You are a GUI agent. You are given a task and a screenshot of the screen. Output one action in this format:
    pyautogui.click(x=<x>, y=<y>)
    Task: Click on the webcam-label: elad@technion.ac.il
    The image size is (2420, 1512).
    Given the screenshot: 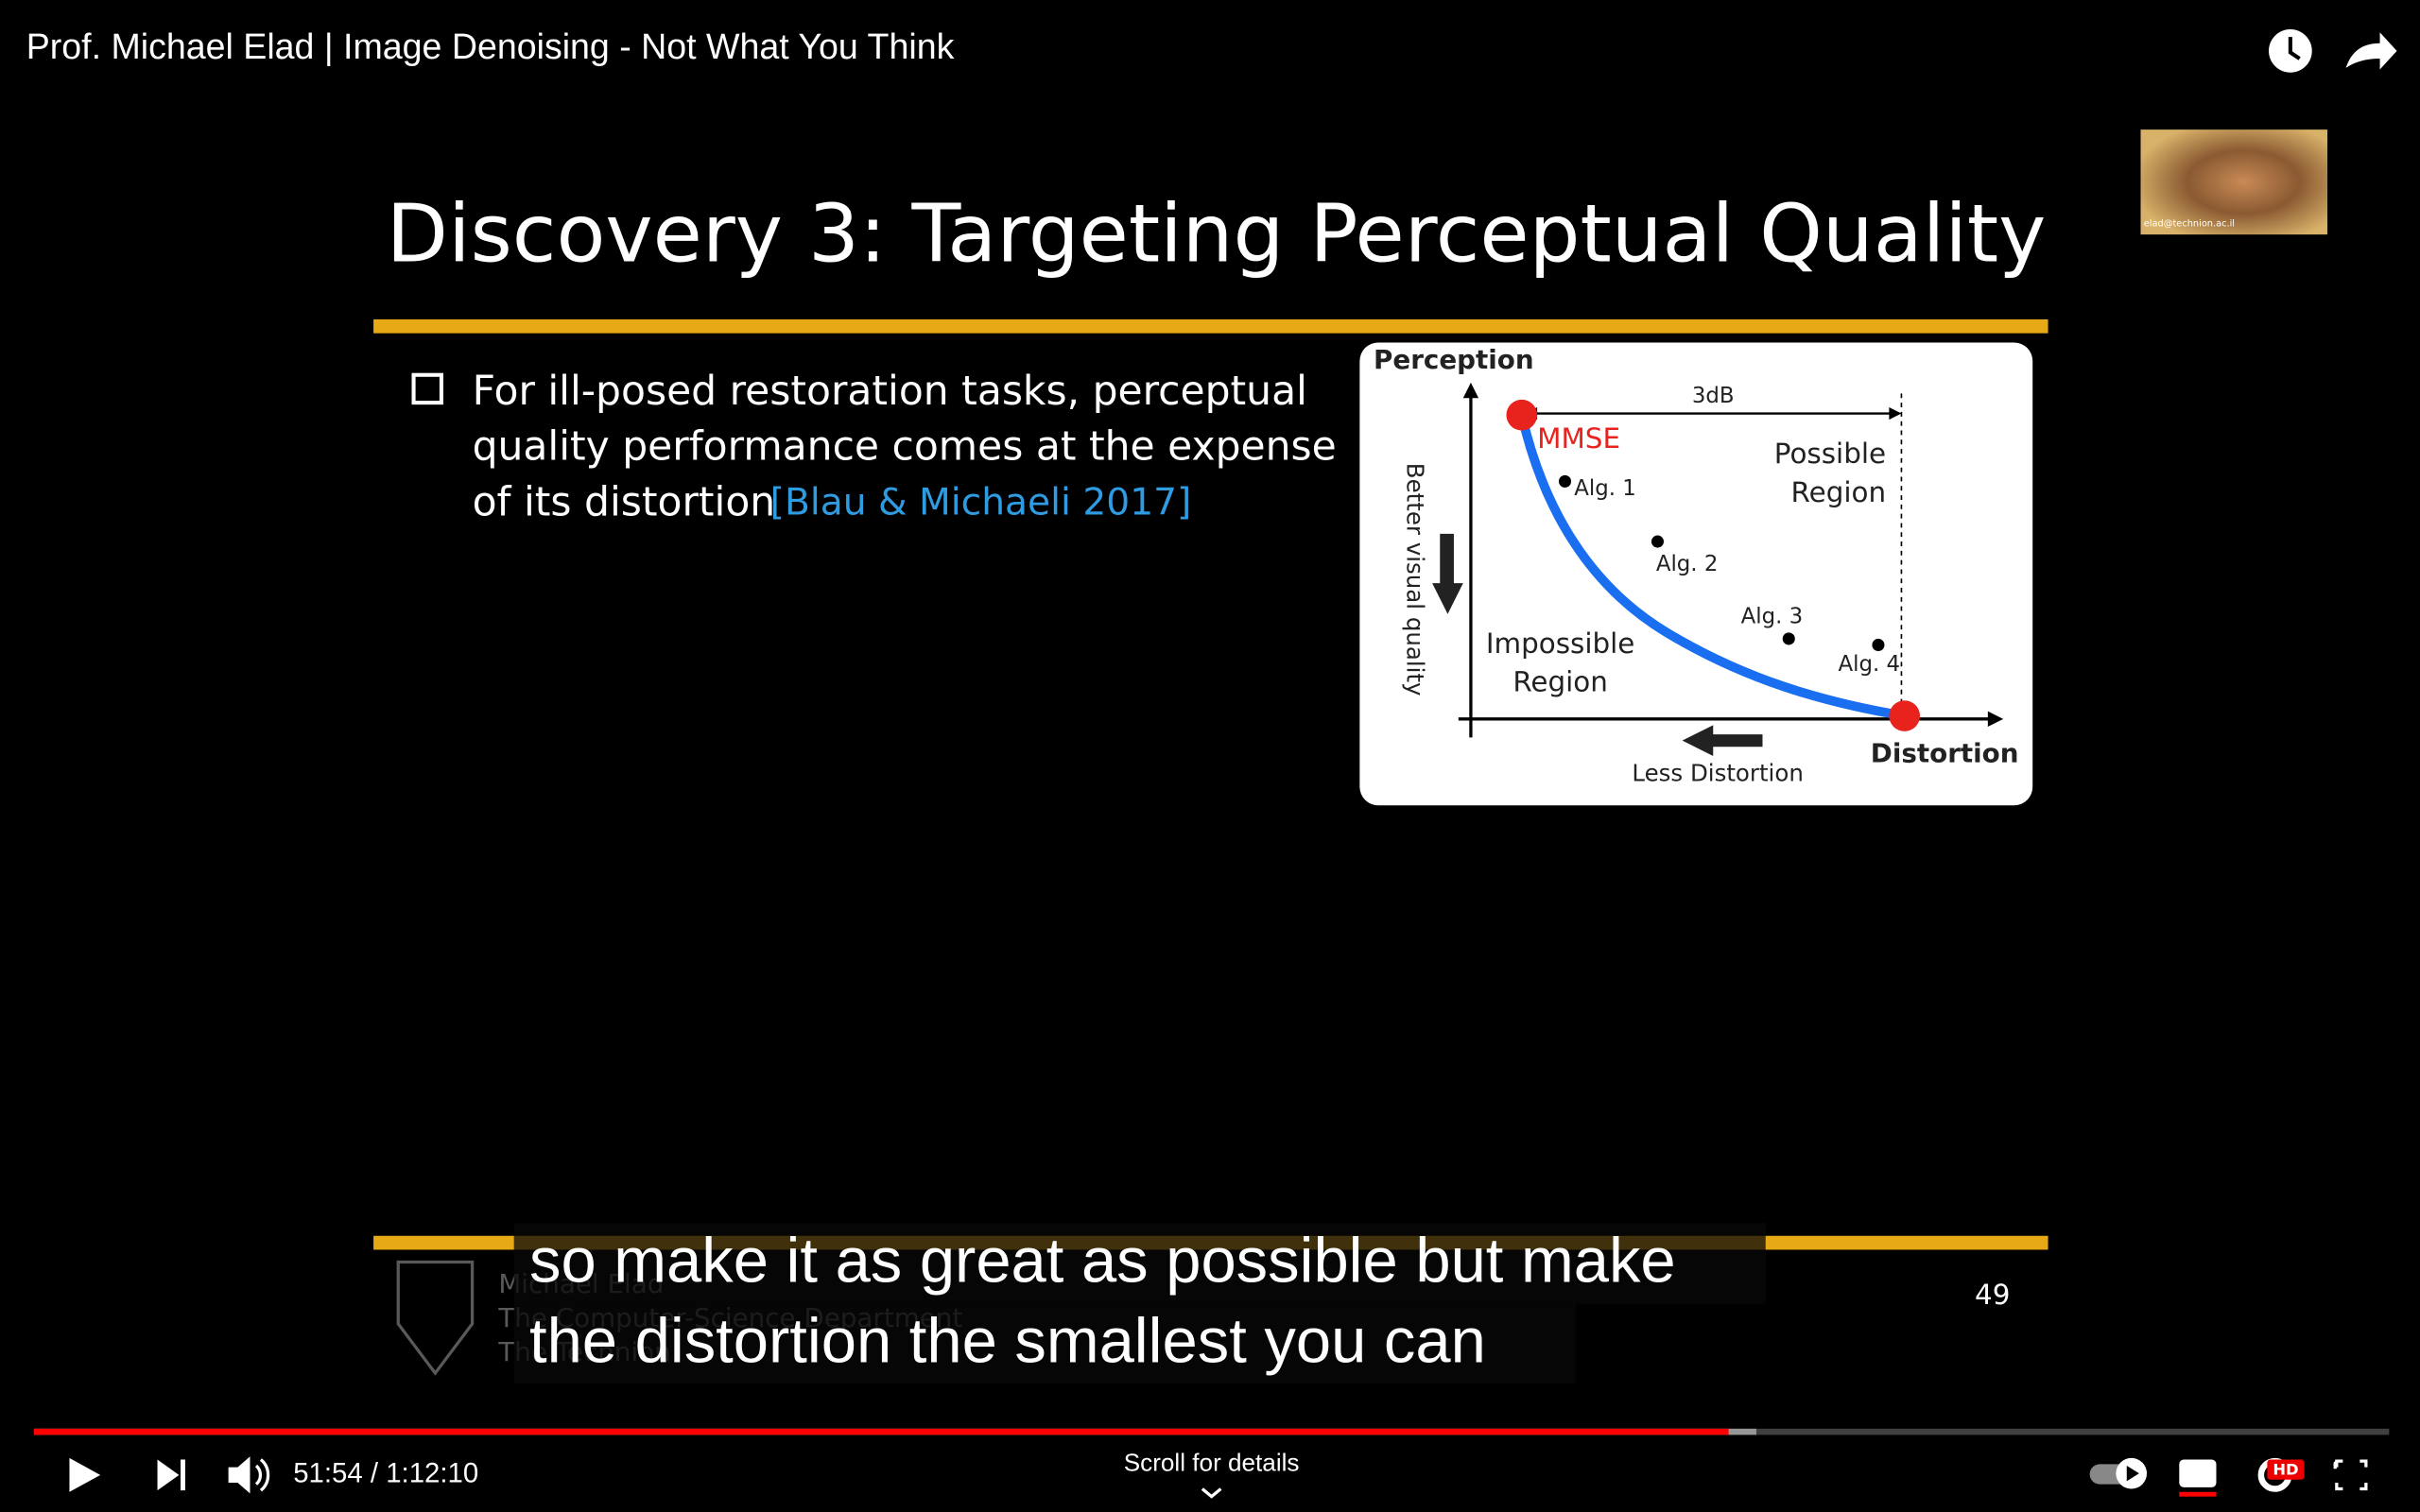 What is the action you would take?
    pyautogui.click(x=2189, y=224)
    